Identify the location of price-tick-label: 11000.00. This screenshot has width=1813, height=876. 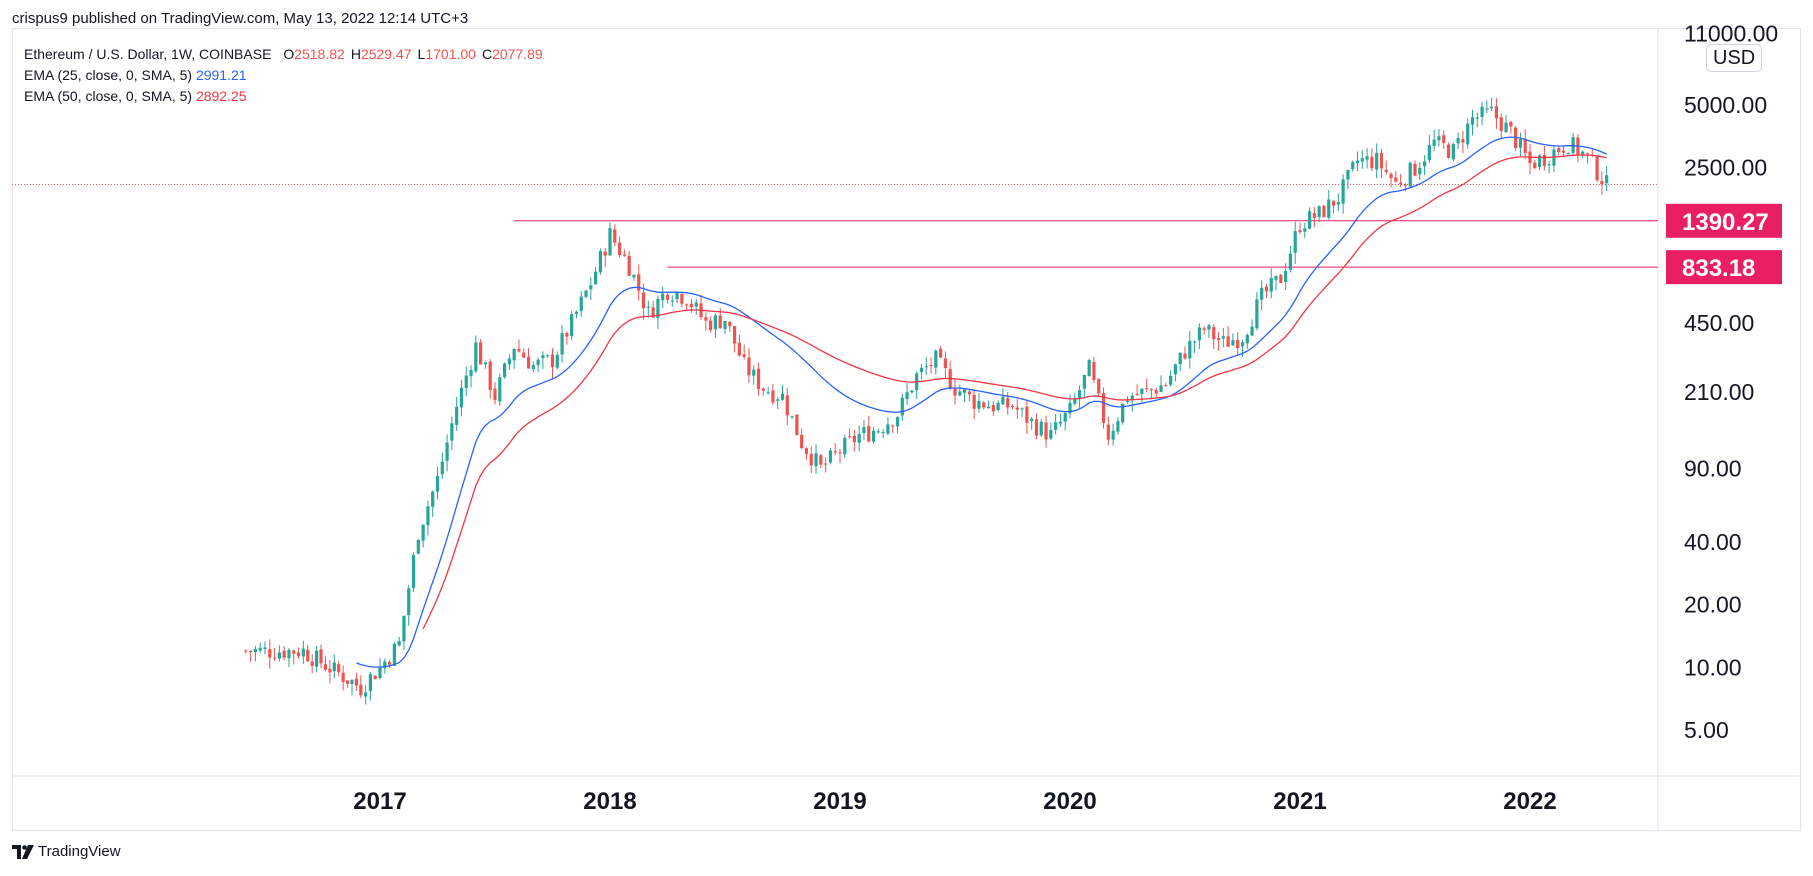
(1731, 34).